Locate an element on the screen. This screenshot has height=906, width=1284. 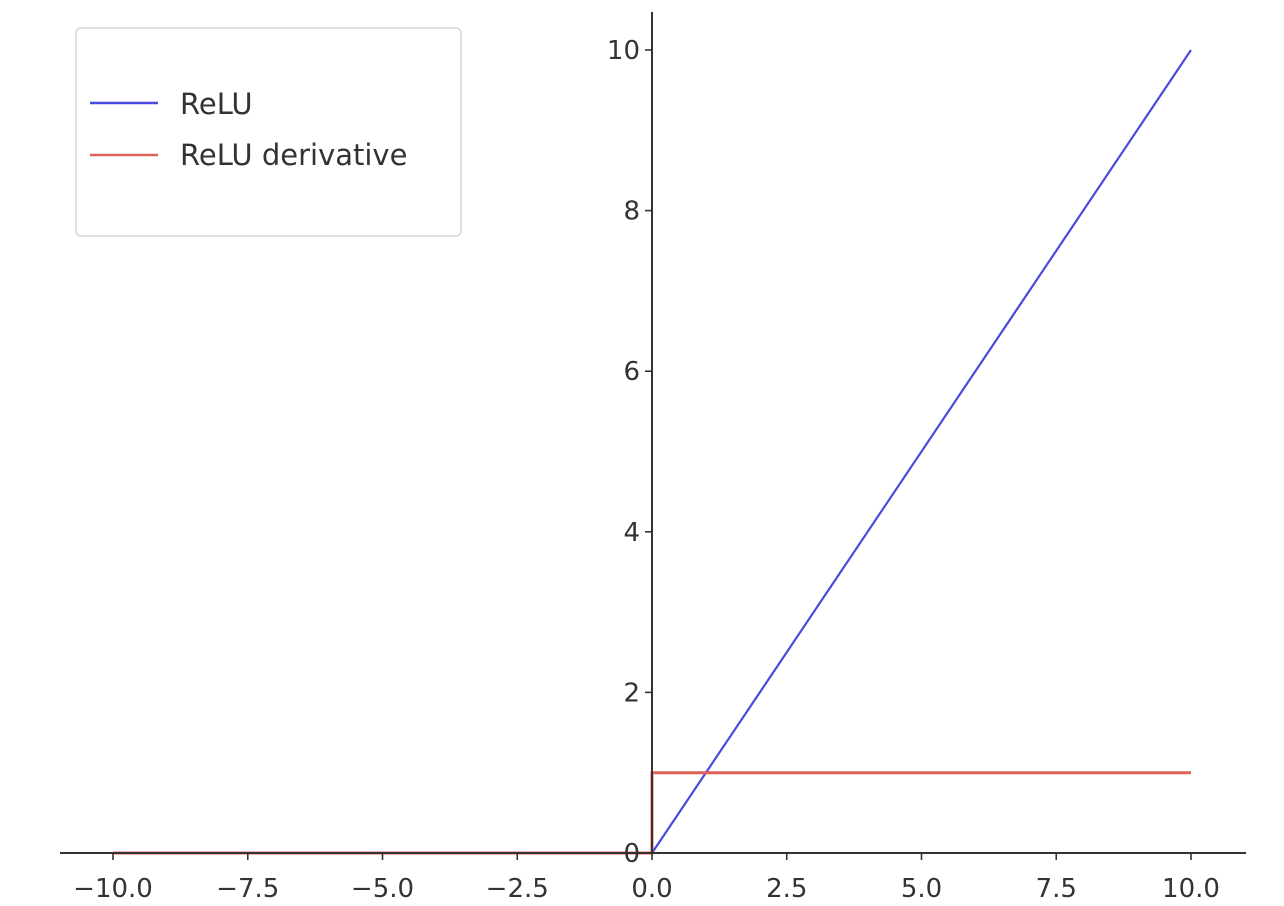
x-tick-label: 7.5 is located at coordinates (1056, 889).